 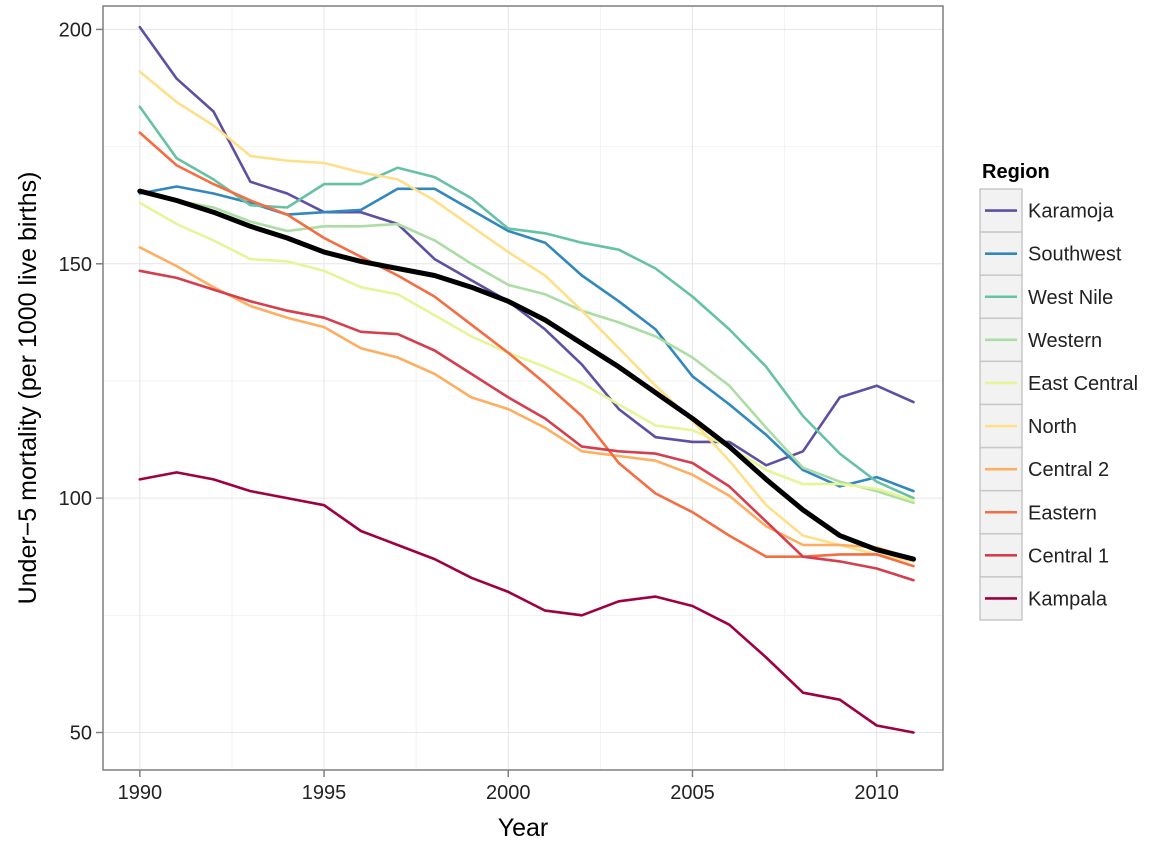 What do you see at coordinates (75, 499) in the screenshot?
I see `y-tick-label: 100` at bounding box center [75, 499].